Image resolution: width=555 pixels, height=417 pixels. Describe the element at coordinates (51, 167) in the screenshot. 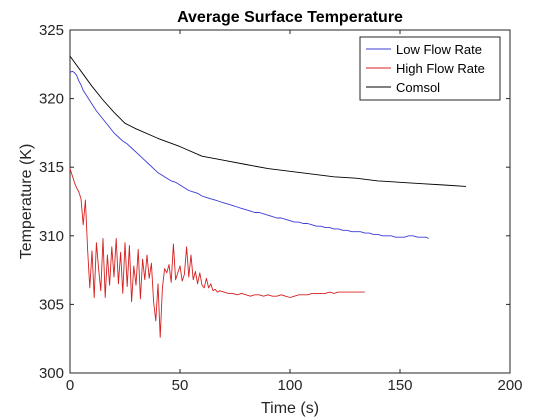

I see `y-tick-label: 315` at that location.